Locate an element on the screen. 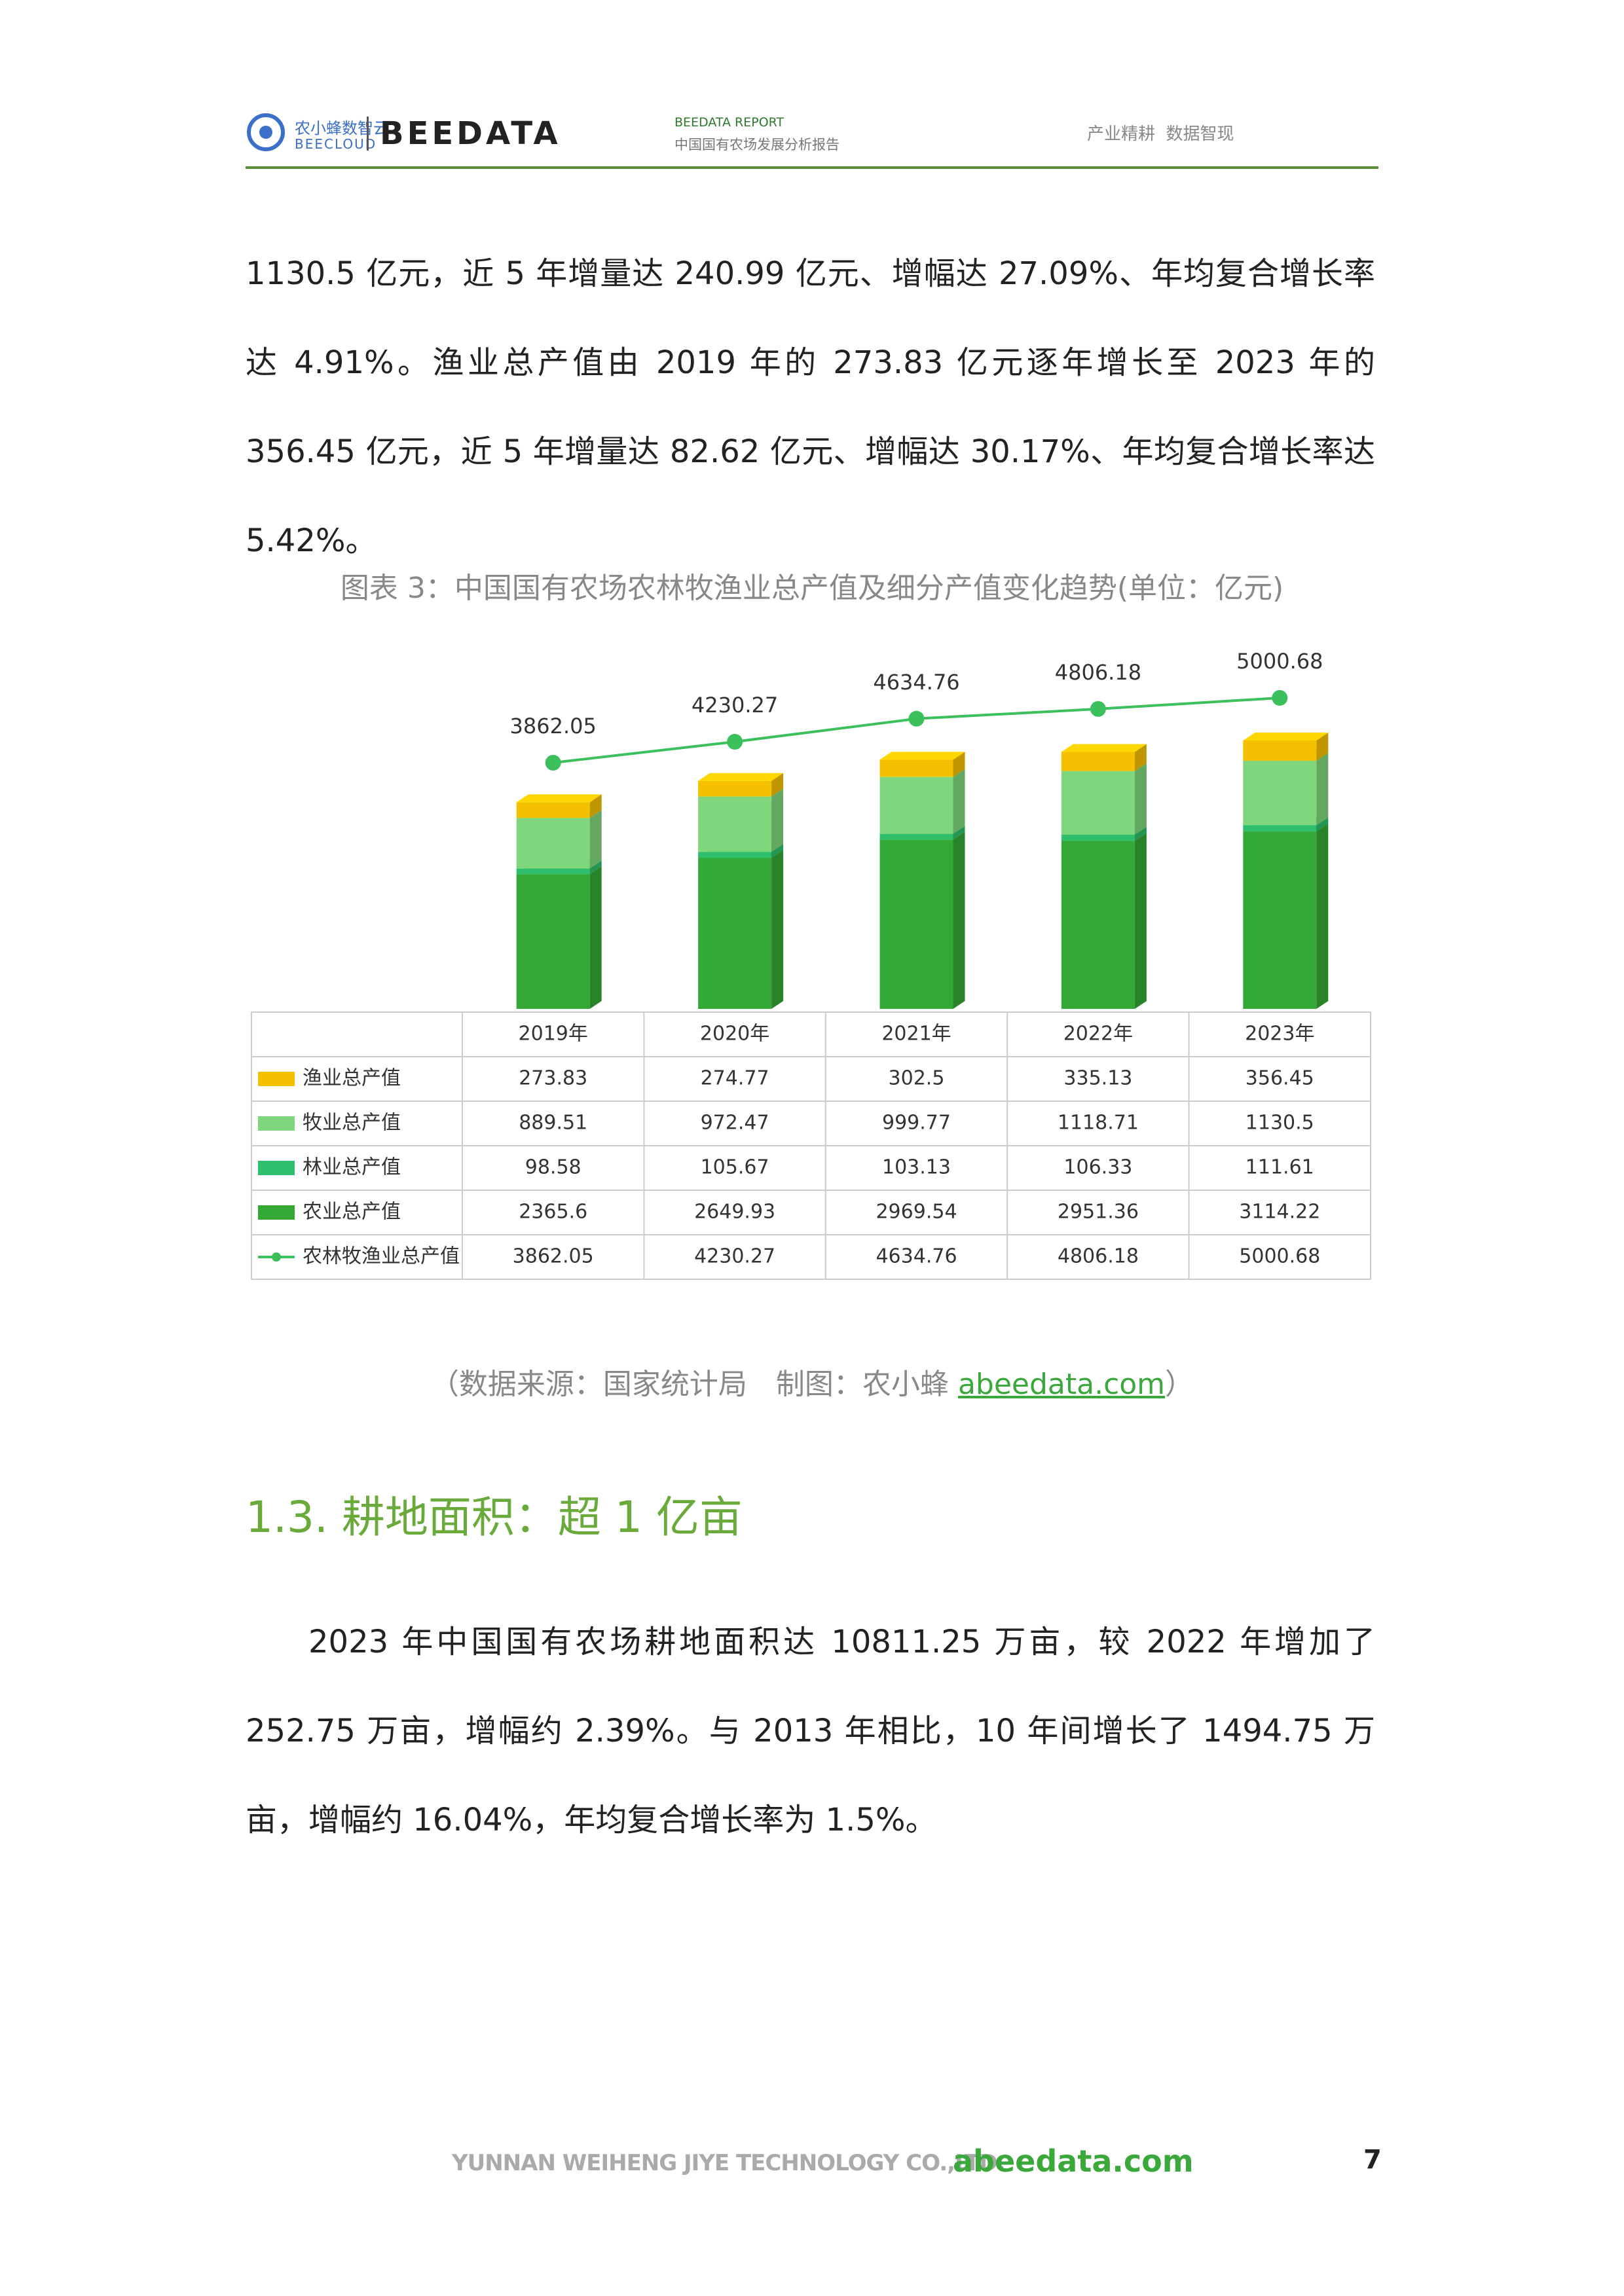 Image resolution: width=1624 pixels, height=2296 pixels. table-value: 2951.36 is located at coordinates (1098, 1212).